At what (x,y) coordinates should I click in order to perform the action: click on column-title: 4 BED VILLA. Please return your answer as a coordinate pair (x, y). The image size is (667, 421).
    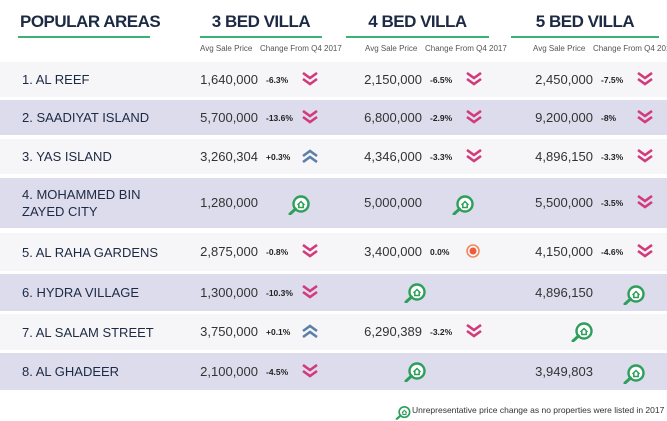
    Looking at the image, I should click on (417, 21).